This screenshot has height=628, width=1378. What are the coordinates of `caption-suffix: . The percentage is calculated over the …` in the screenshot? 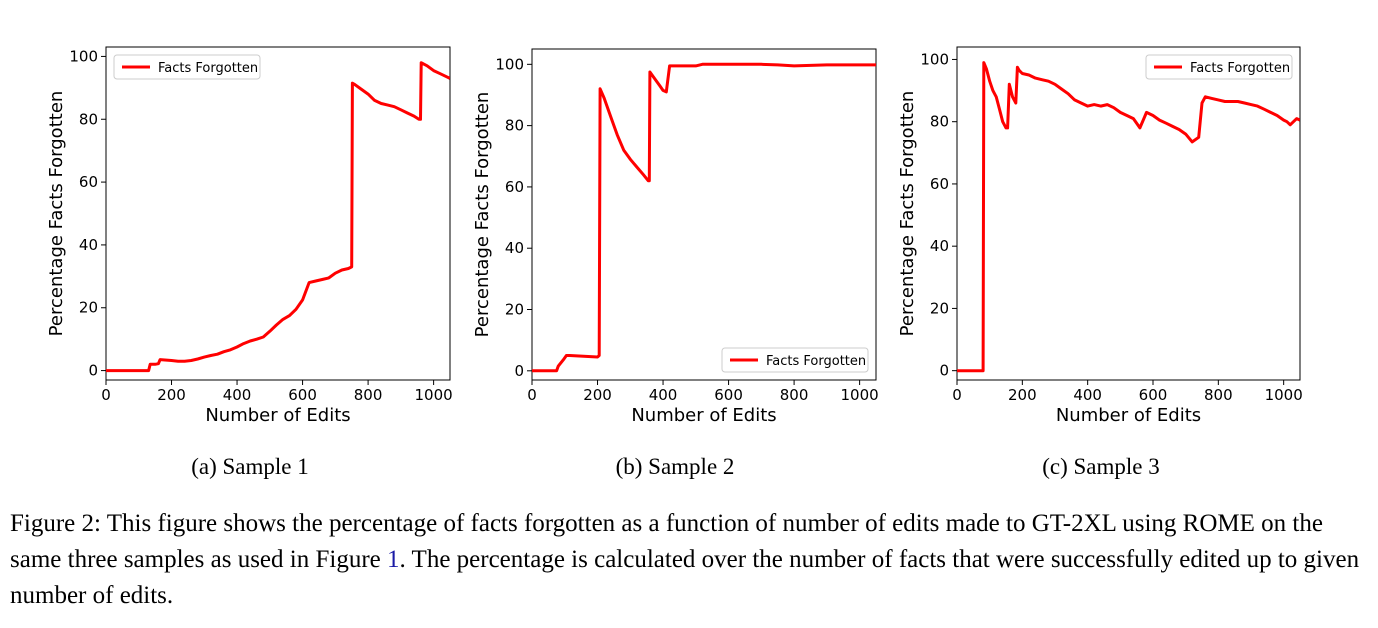 It's located at (685, 577).